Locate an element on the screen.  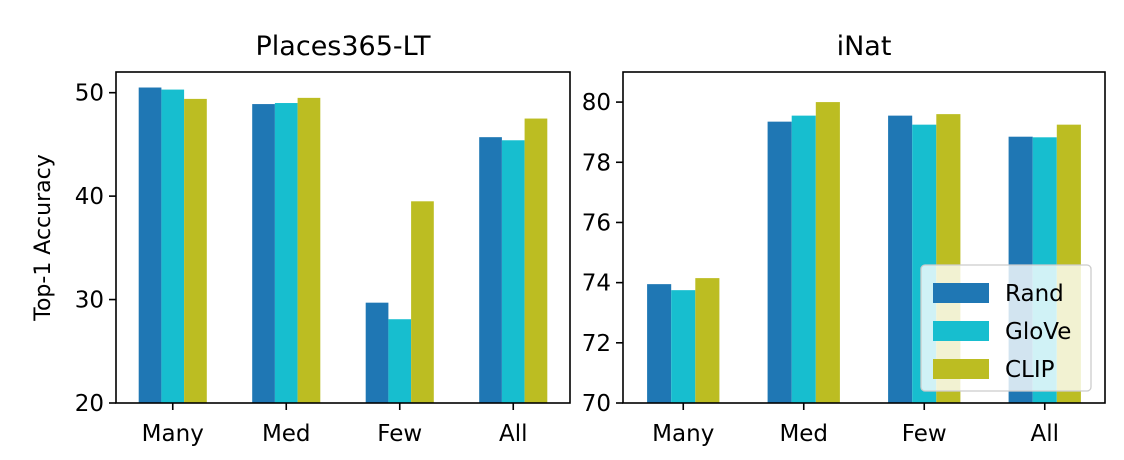
places-bar-rand-many is located at coordinates (150, 245).